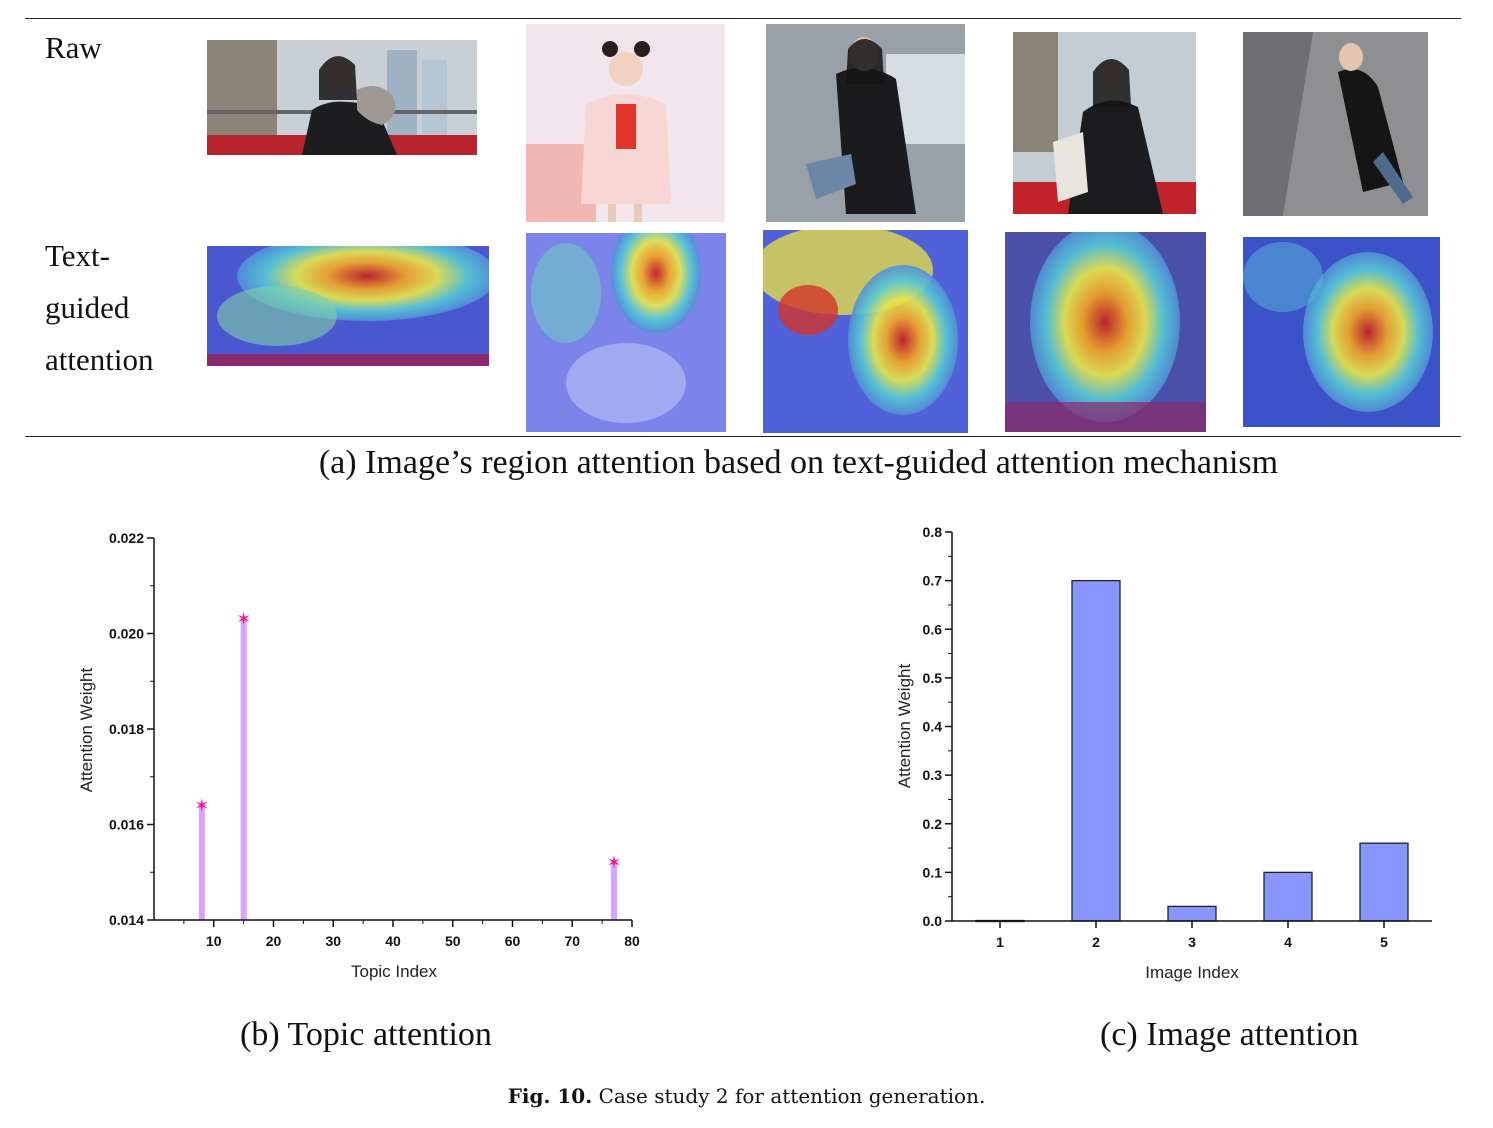 The height and width of the screenshot is (1128, 1493). Describe the element at coordinates (87, 307) in the screenshot. I see `row-label-line-2: guided` at that location.